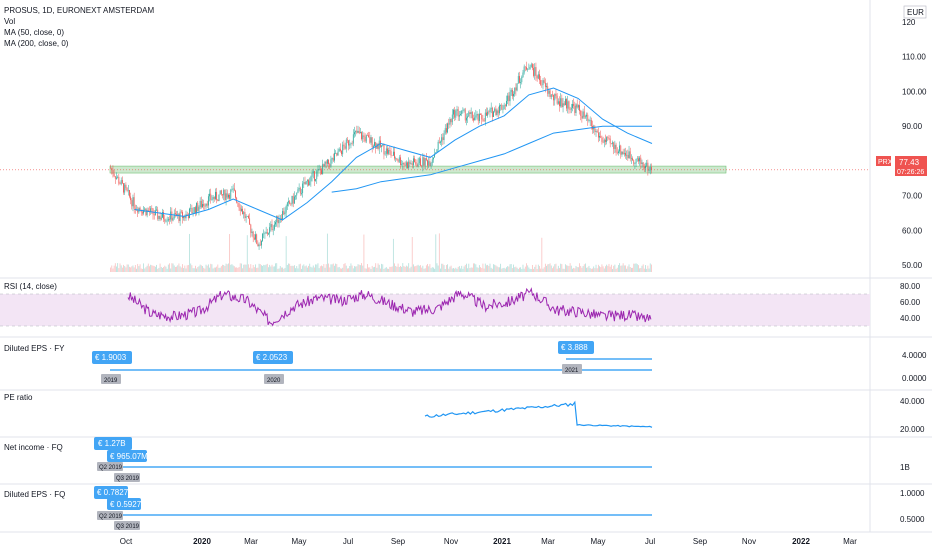  What do you see at coordinates (910, 302) in the screenshot?
I see `rsi-tick-label: 60.00` at bounding box center [910, 302].